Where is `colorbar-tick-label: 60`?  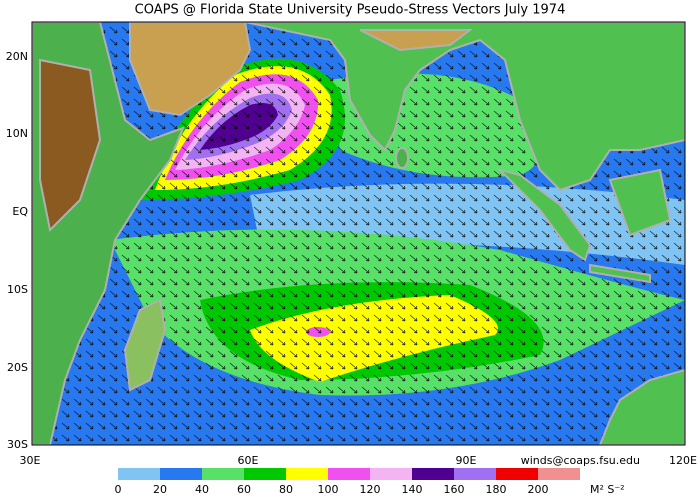
colorbar-tick-label: 60 is located at coordinates (244, 489).